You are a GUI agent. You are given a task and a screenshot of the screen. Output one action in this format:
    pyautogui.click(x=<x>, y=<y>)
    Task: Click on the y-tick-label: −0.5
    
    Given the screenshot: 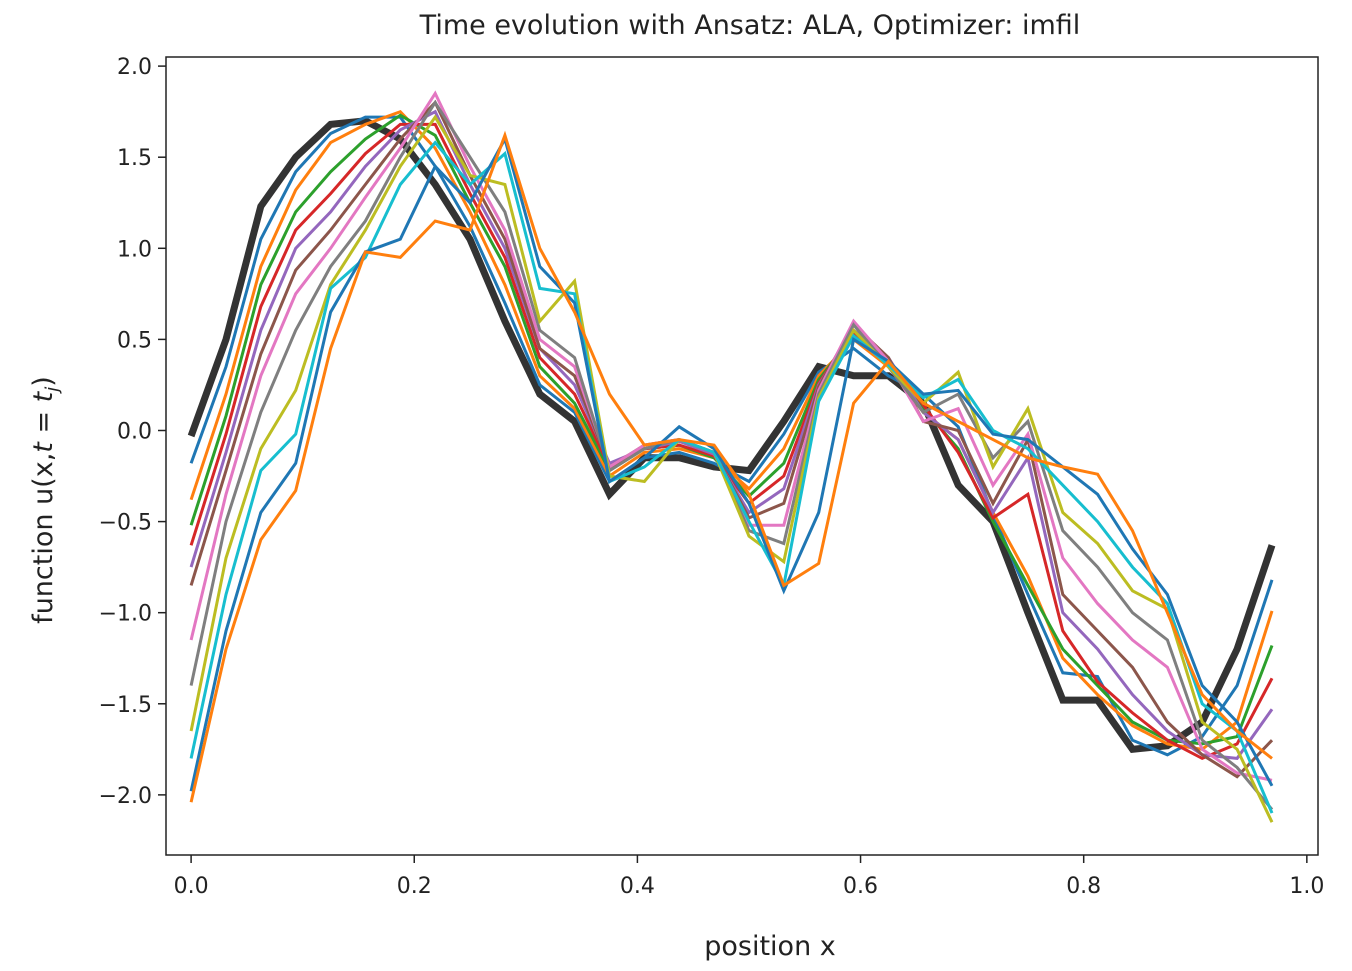 What is the action you would take?
    pyautogui.click(x=125, y=523)
    